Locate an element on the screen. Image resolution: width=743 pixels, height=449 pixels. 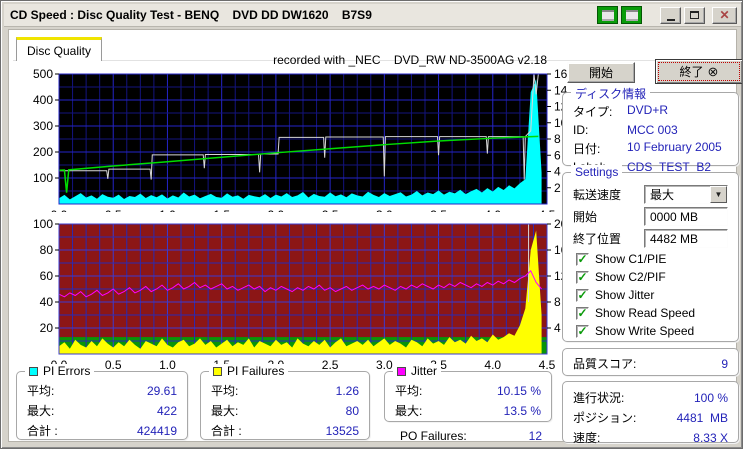
exit-button: 終了 ⊗ is located at coordinates (698, 71).